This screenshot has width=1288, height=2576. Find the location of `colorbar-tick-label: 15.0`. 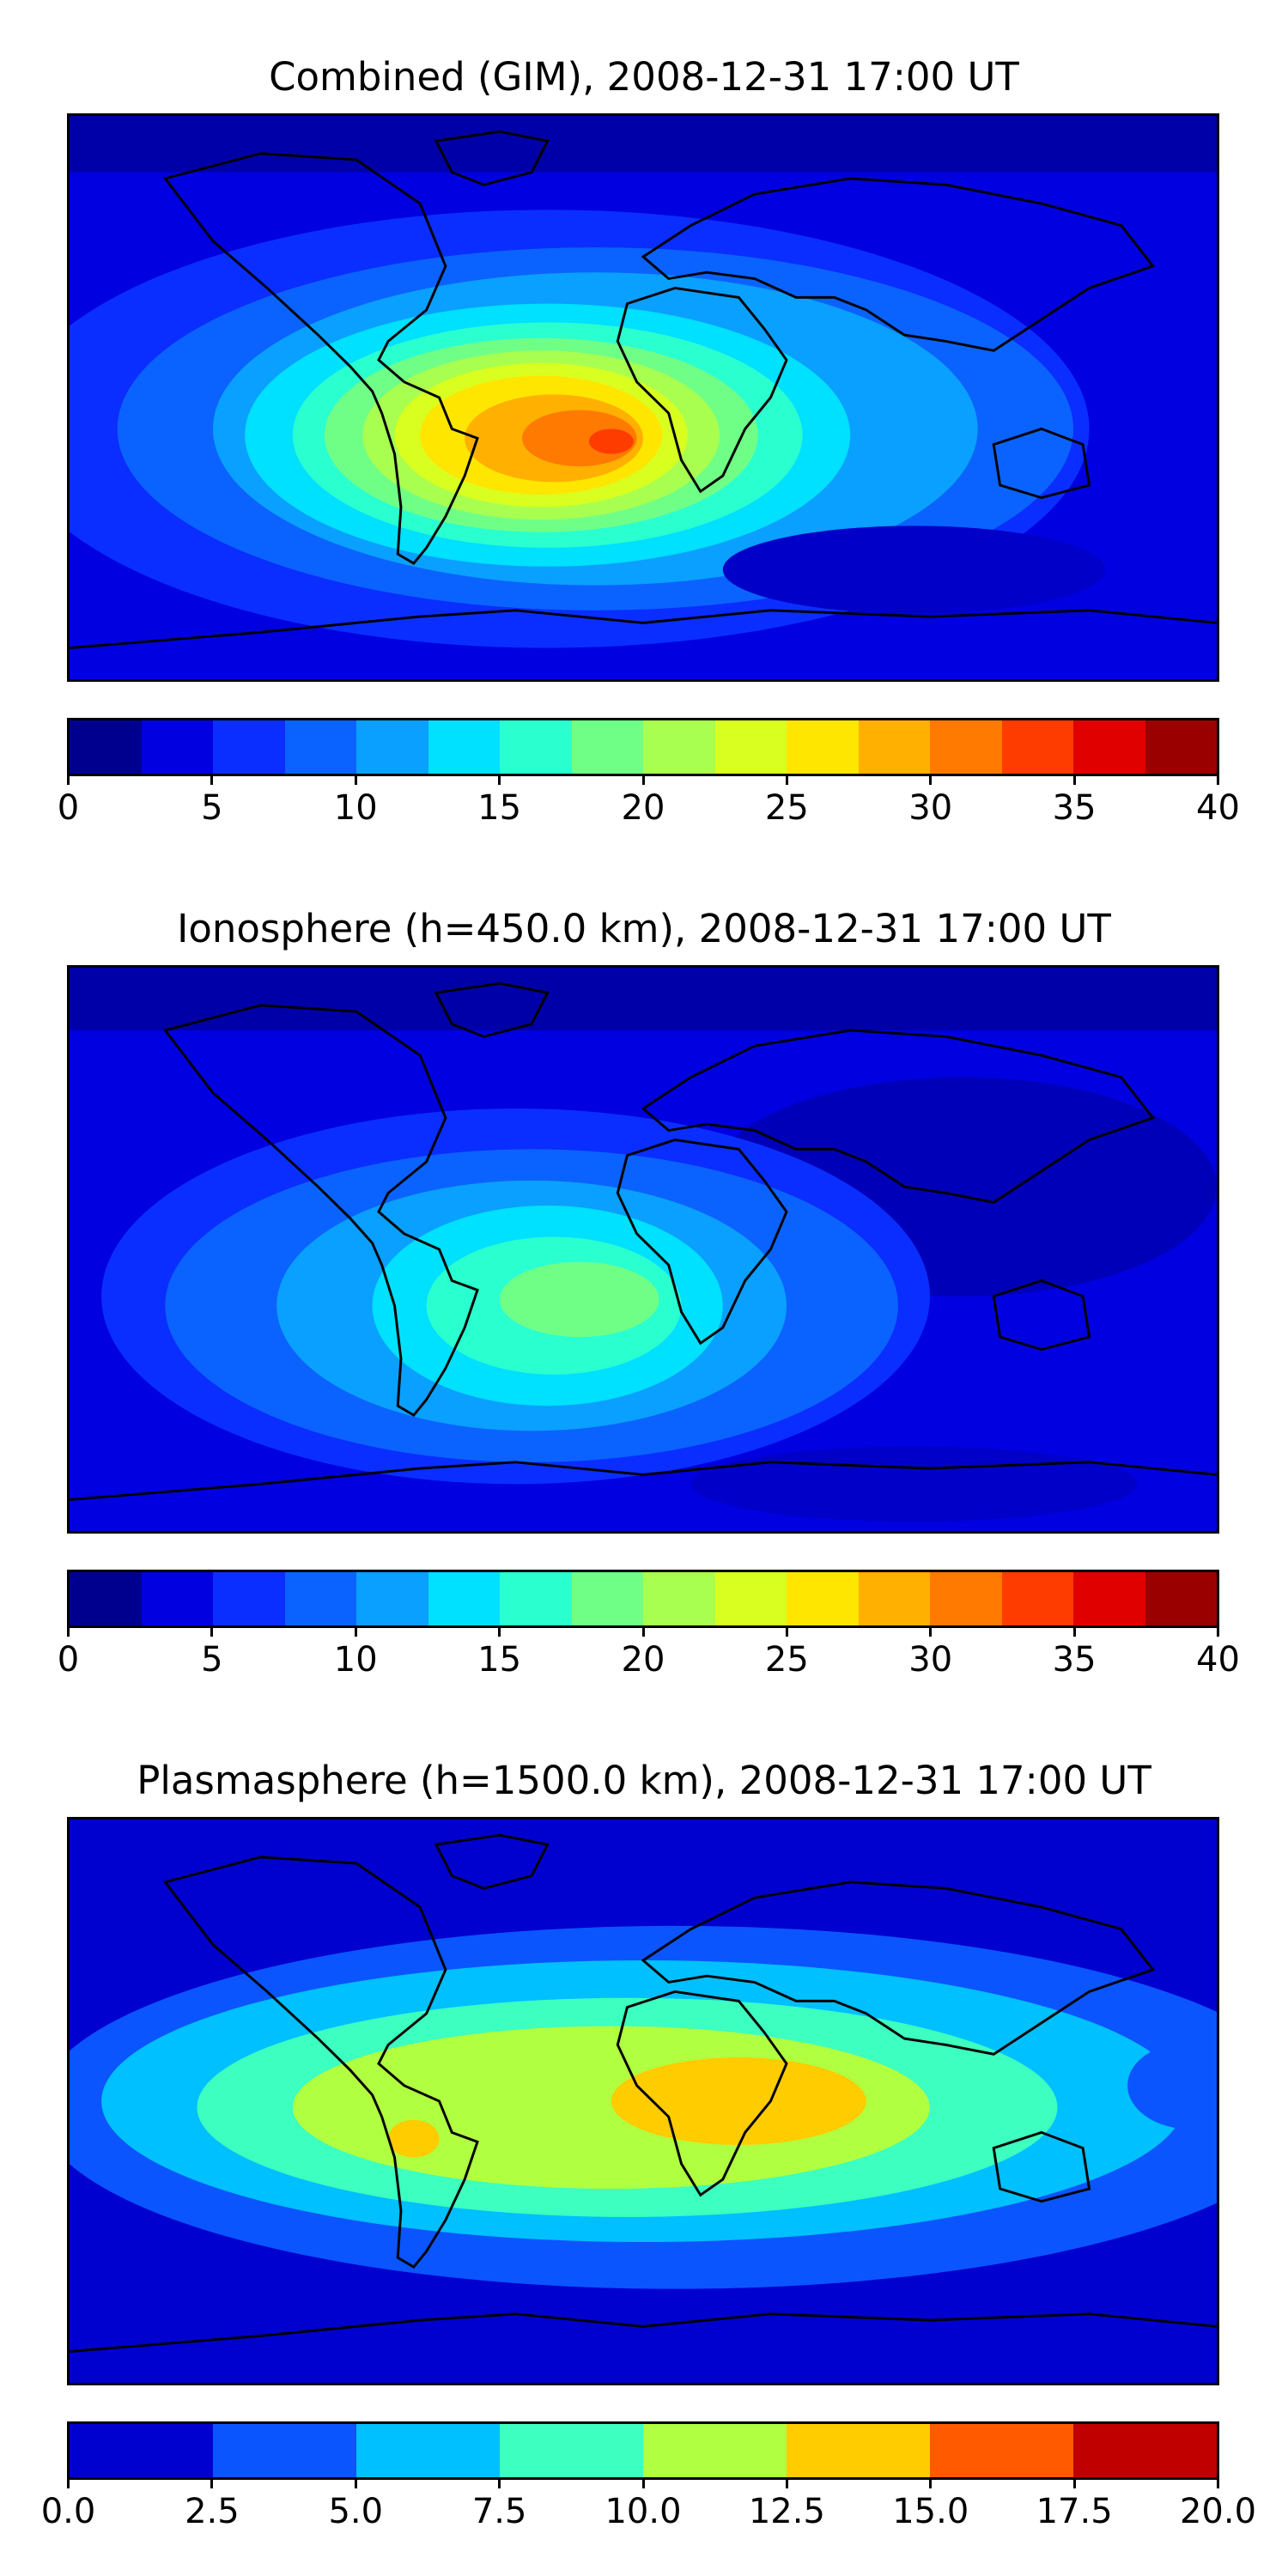

colorbar-tick-label: 15.0 is located at coordinates (930, 2511).